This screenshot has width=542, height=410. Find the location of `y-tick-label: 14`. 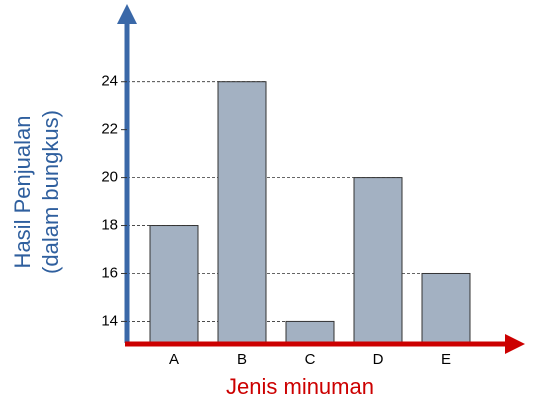

y-tick-label: 14 is located at coordinates (109, 320).